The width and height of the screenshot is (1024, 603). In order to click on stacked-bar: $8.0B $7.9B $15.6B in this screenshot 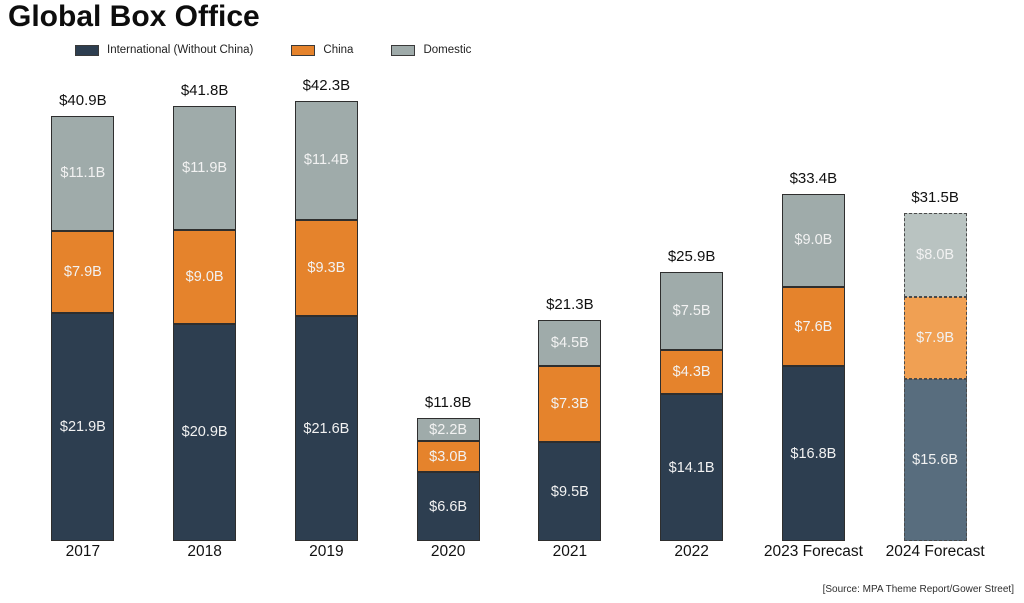, I will do `click(935, 377)`.